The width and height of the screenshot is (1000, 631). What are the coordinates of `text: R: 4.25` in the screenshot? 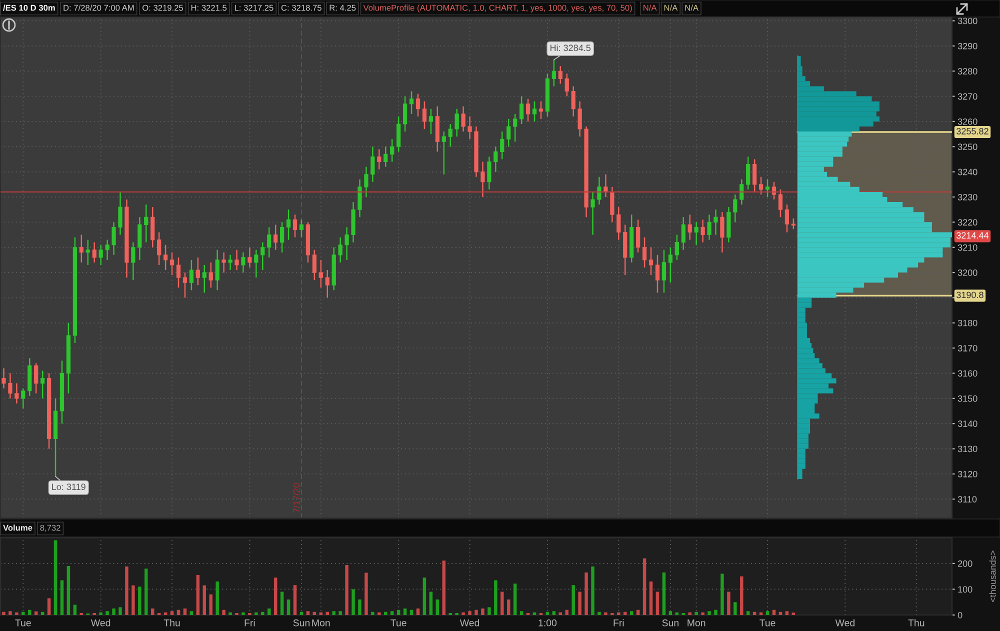 It's located at (343, 7).